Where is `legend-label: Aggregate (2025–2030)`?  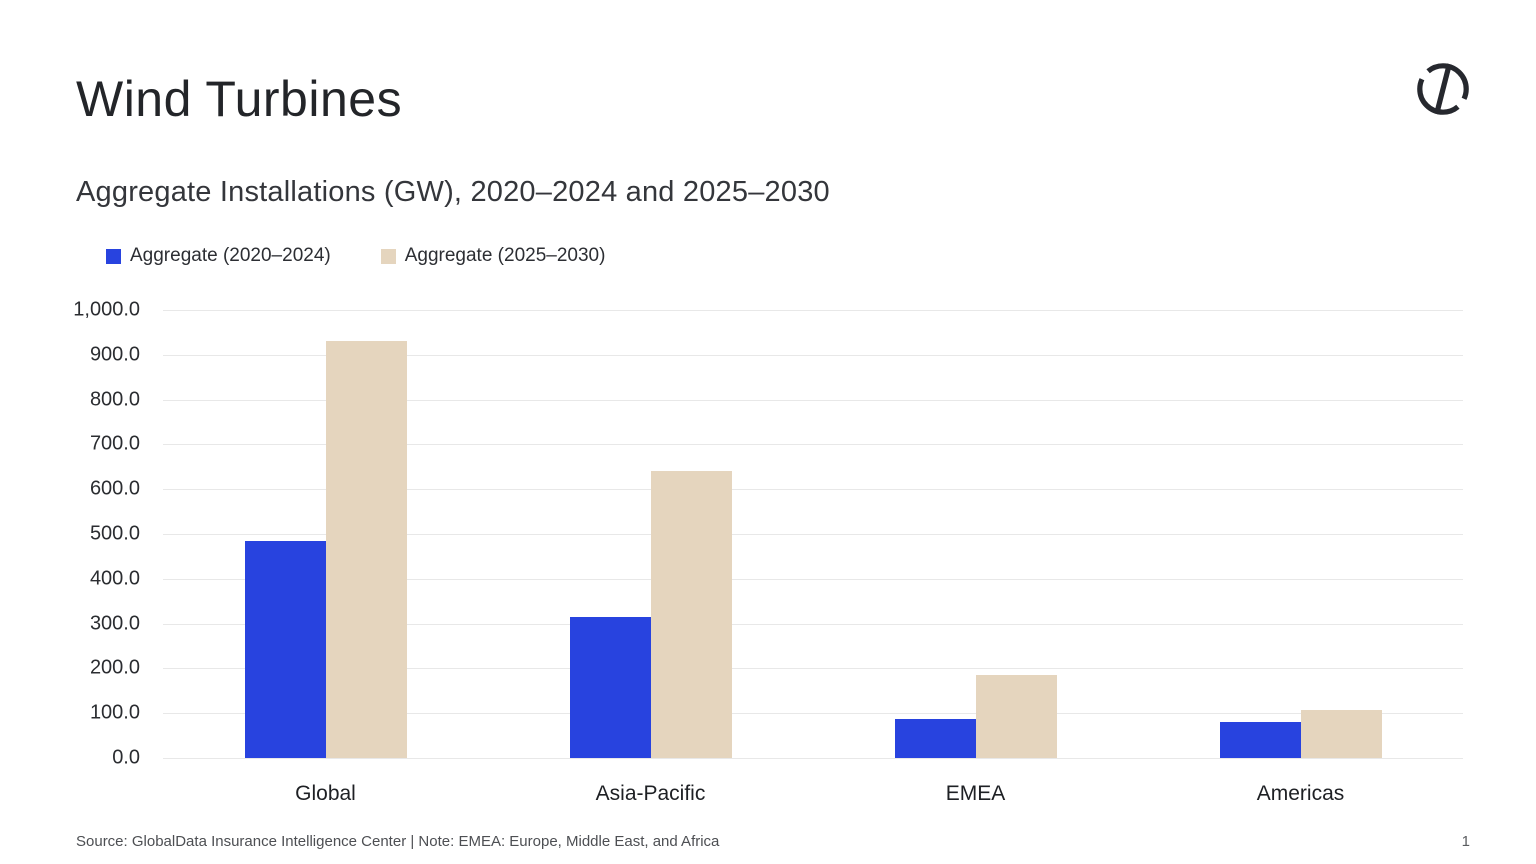
legend-label: Aggregate (2025–2030) is located at coordinates (505, 255).